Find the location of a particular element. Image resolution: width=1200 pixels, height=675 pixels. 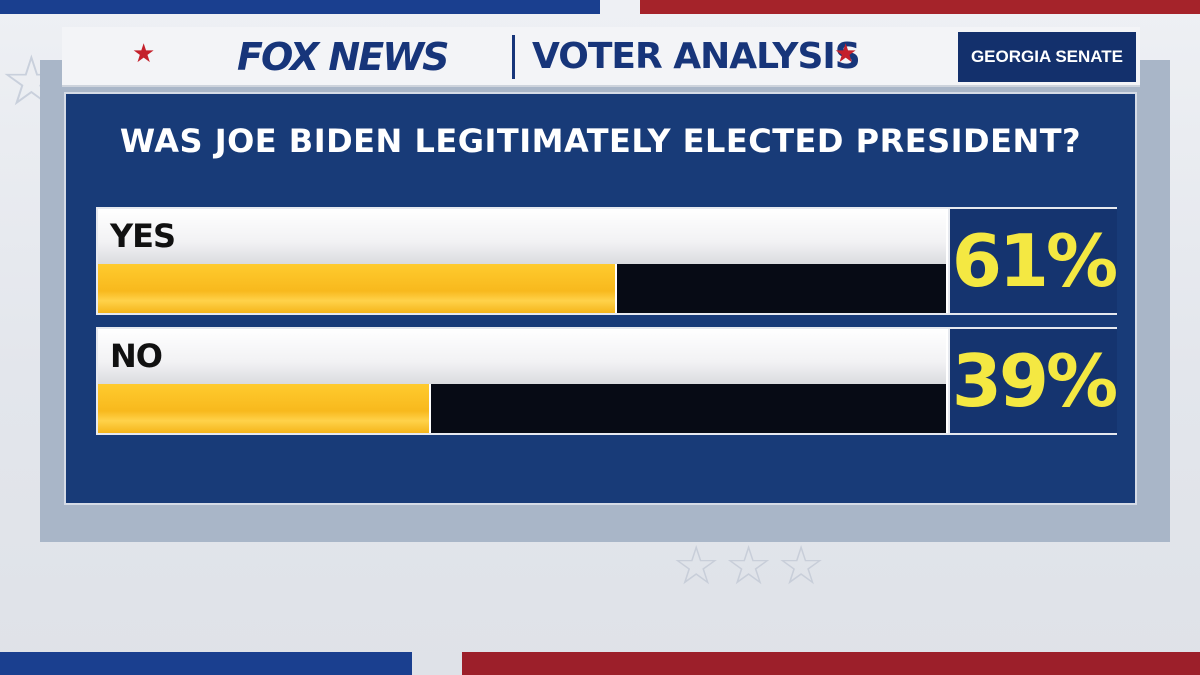

percent-box: 39% is located at coordinates (1033, 381).